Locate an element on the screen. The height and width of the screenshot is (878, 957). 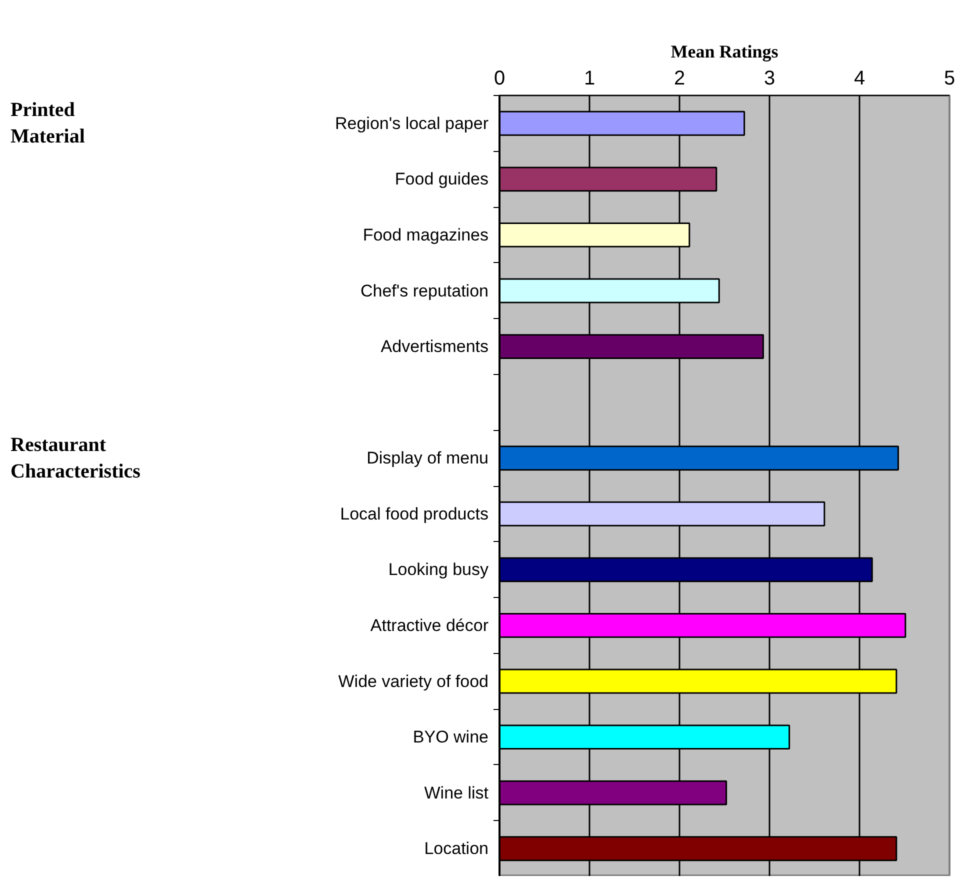
text: Restaurant Characteristics is located at coordinates (75, 458).